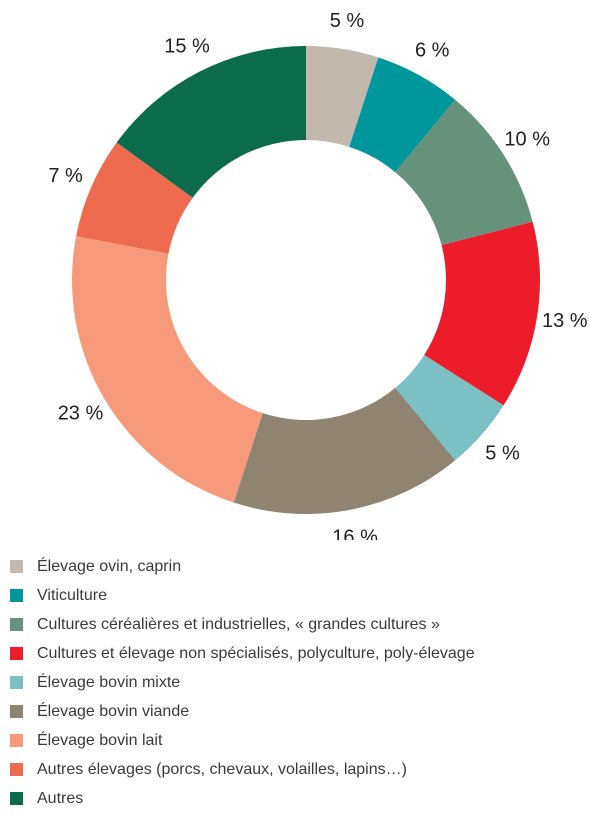  Describe the element at coordinates (242, 740) in the screenshot. I see `legend-item-7: Élevage bovin lait` at that location.